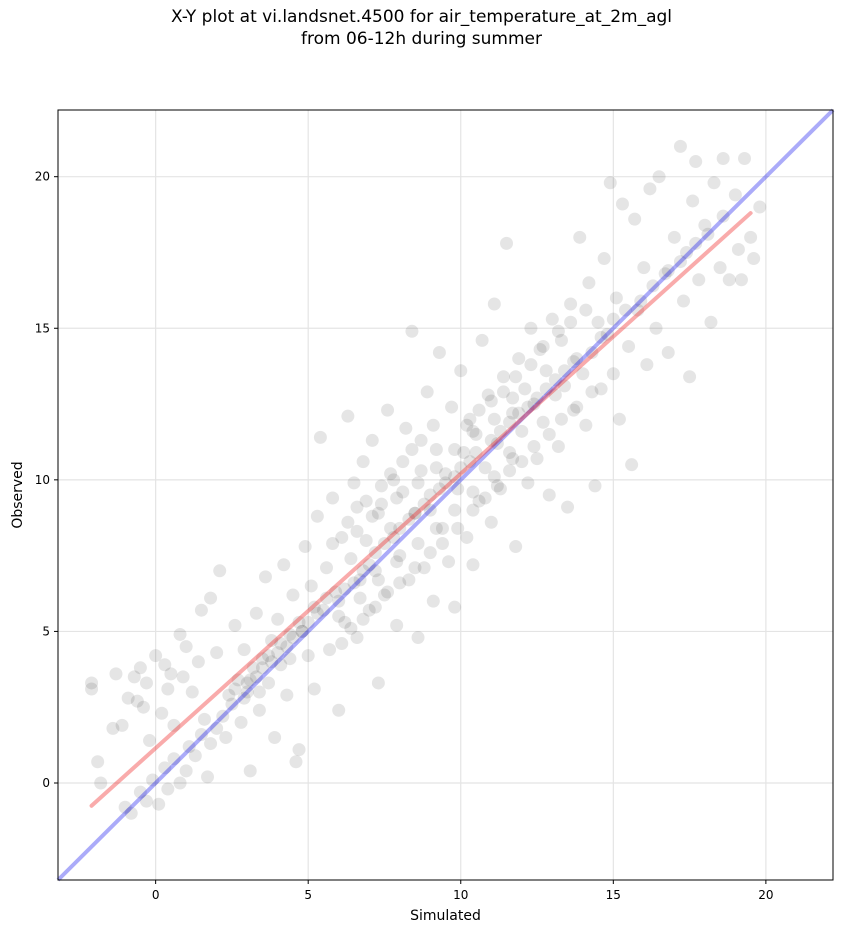 This screenshot has width=843, height=934. Describe the element at coordinates (421, 39) in the screenshot. I see `chart-title-line-2: from 06-12h during summer` at that location.